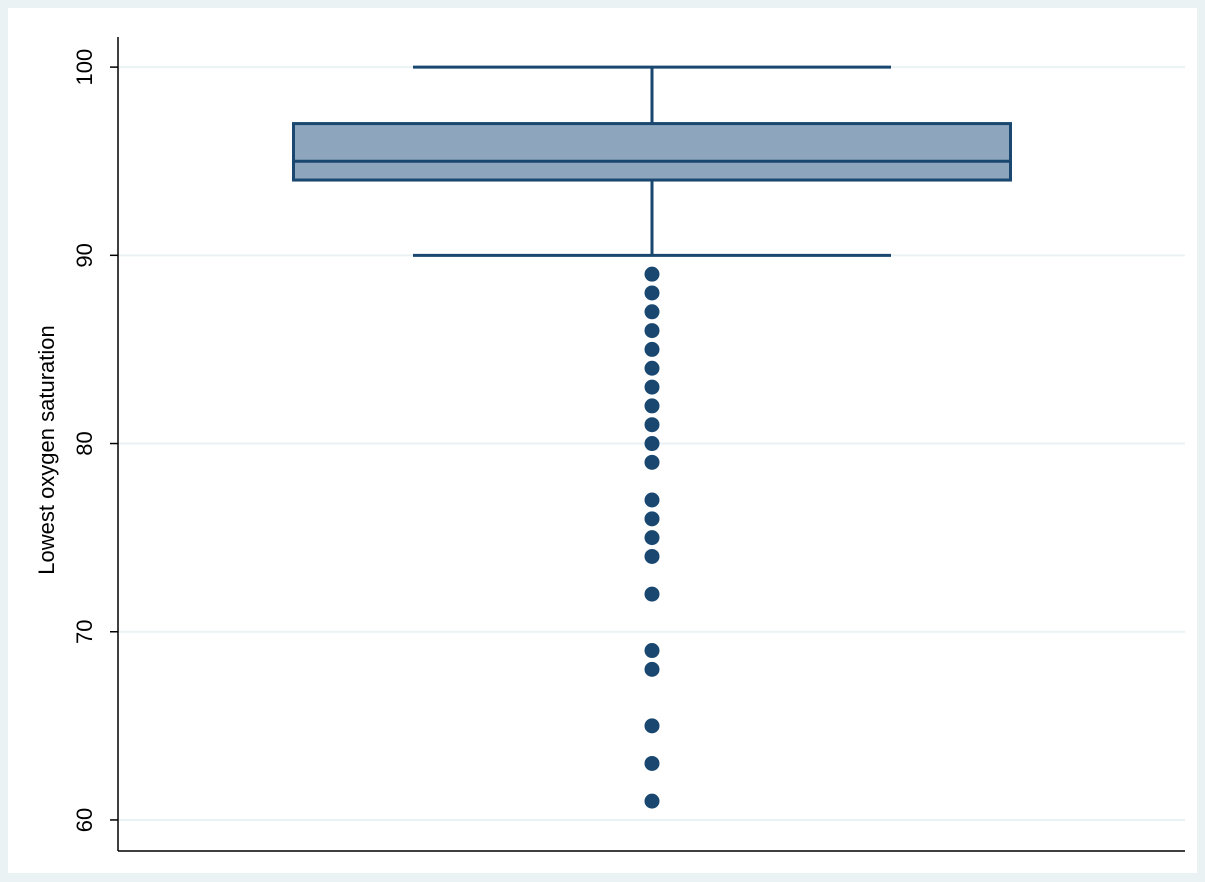 The height and width of the screenshot is (882, 1205). I want to click on y-tick-label: 80, so click(84, 443).